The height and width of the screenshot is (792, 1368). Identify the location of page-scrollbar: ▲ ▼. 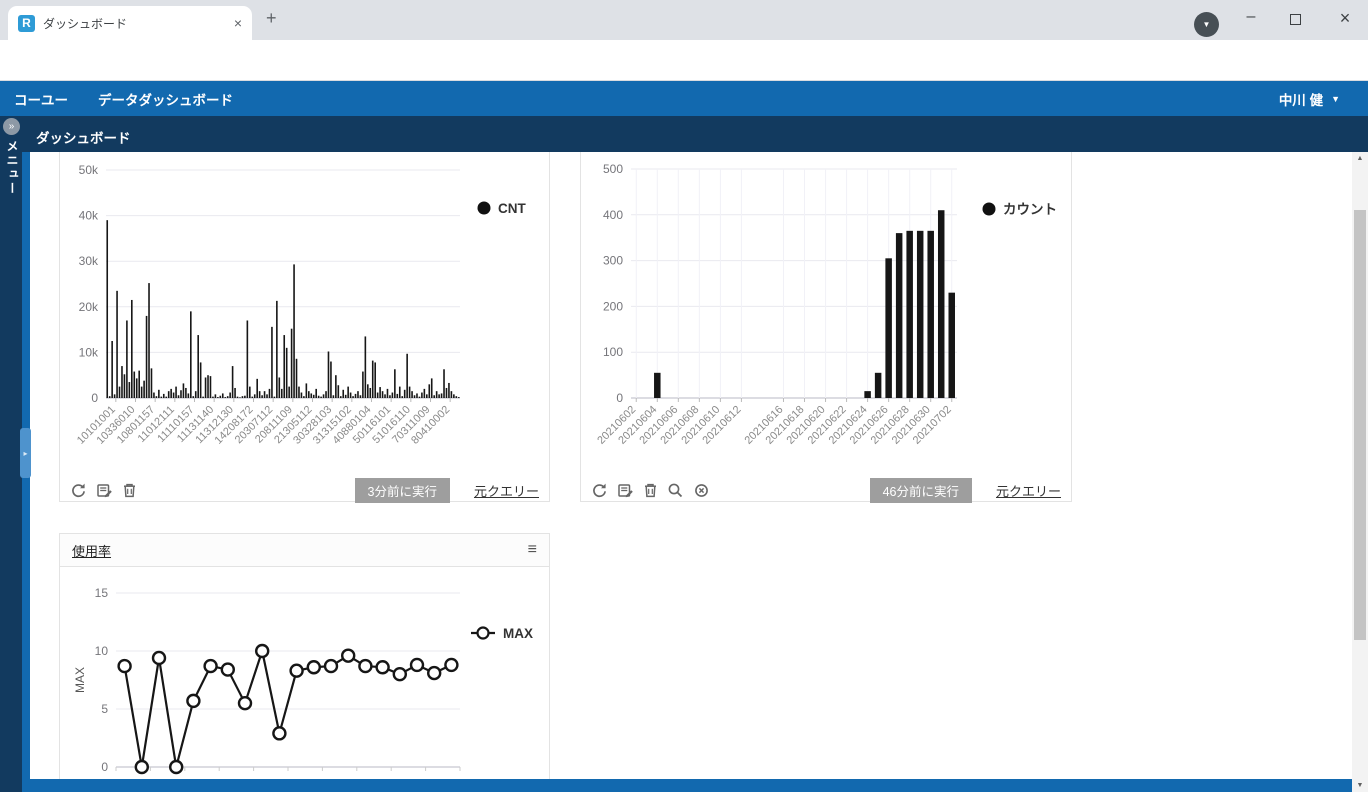
(1360, 472).